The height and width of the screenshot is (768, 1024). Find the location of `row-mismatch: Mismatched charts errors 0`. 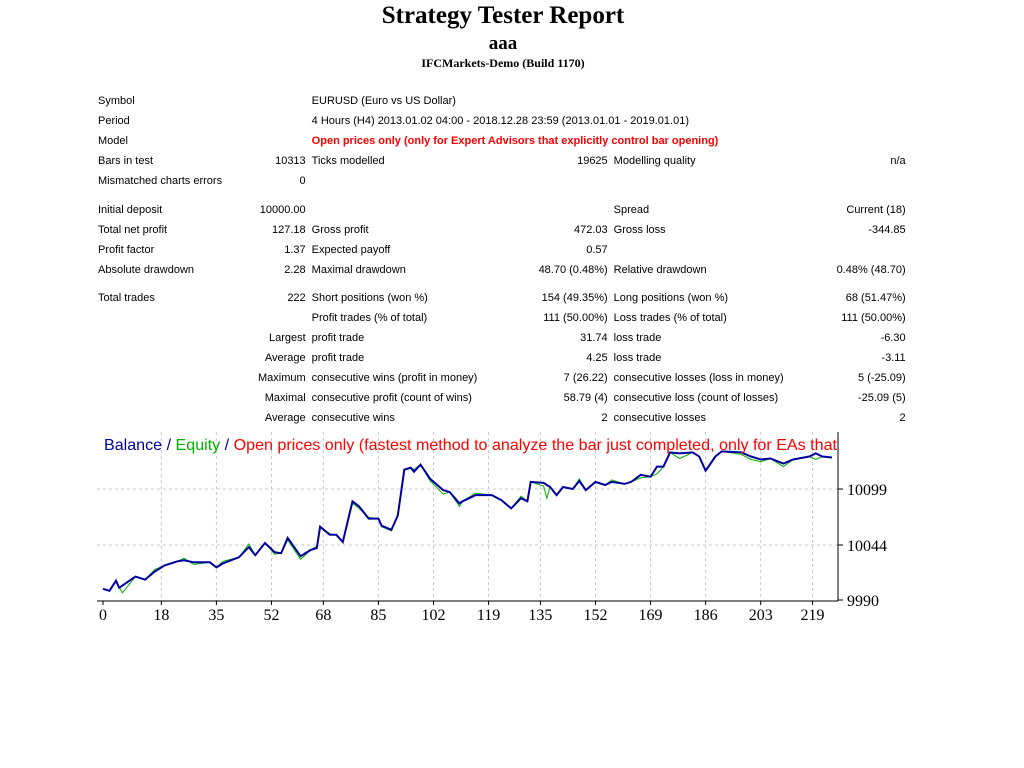

row-mismatch: Mismatched charts errors 0 is located at coordinates (502, 181).